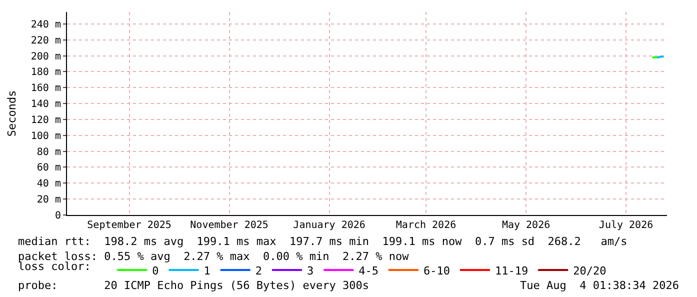 The image size is (697, 297). What do you see at coordinates (129, 225) in the screenshot?
I see `x-tick-label: September 2025` at bounding box center [129, 225].